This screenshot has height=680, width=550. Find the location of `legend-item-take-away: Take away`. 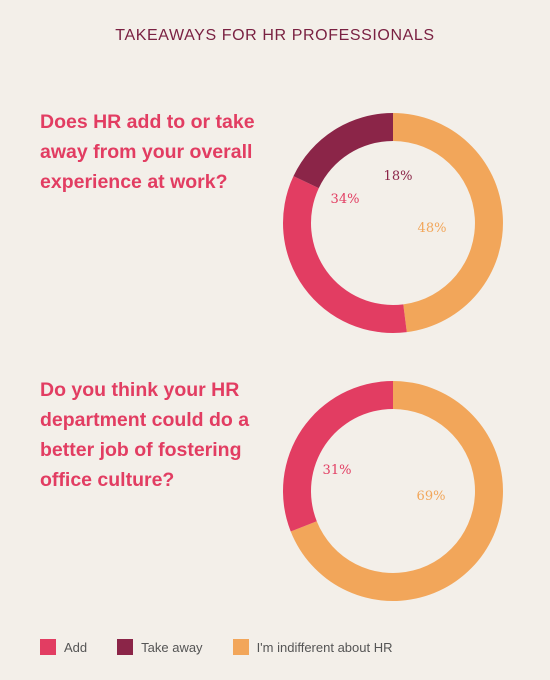

legend-item-take-away: Take away is located at coordinates (160, 647).